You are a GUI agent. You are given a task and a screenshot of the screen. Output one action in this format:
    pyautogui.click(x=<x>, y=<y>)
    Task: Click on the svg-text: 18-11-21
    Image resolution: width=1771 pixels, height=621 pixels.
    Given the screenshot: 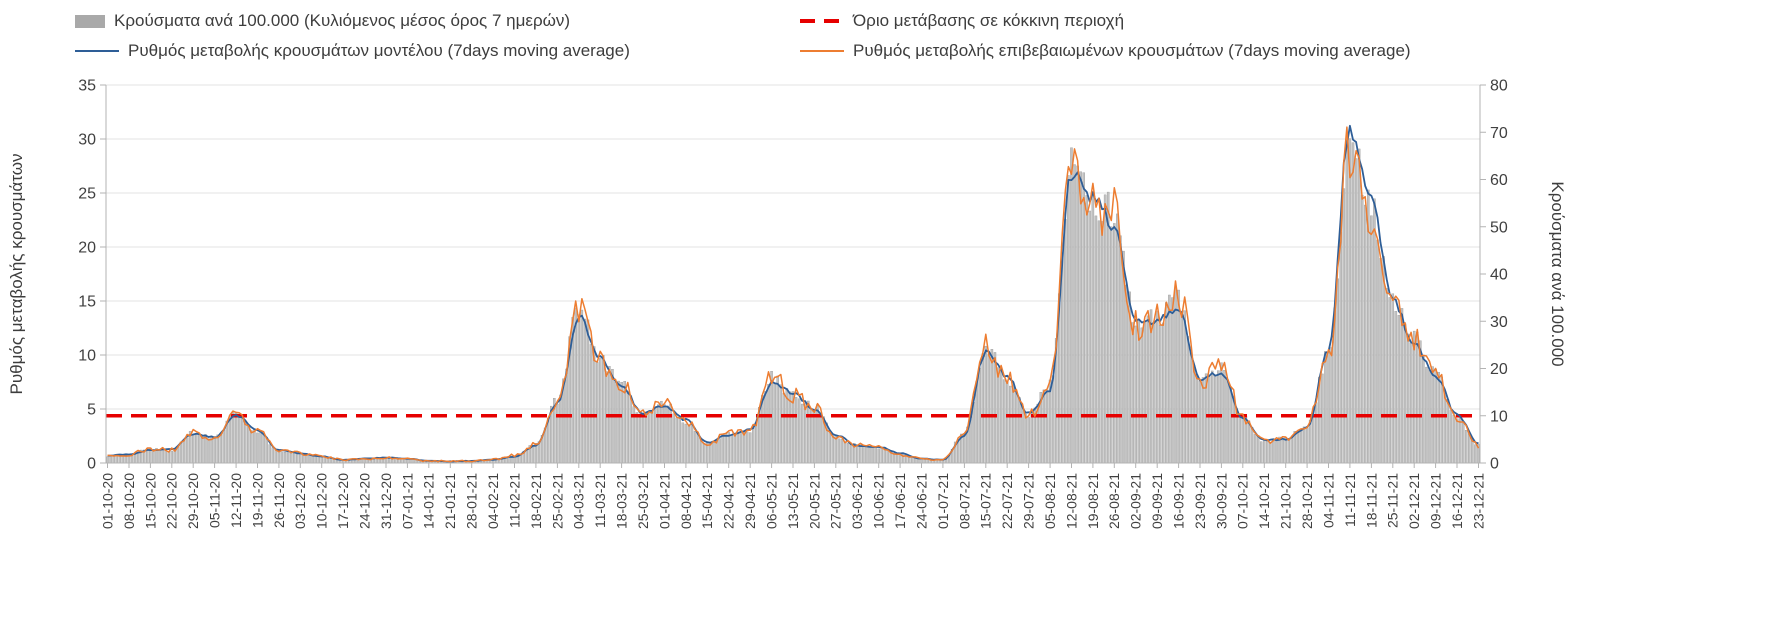 What is the action you would take?
    pyautogui.click(x=1371, y=500)
    